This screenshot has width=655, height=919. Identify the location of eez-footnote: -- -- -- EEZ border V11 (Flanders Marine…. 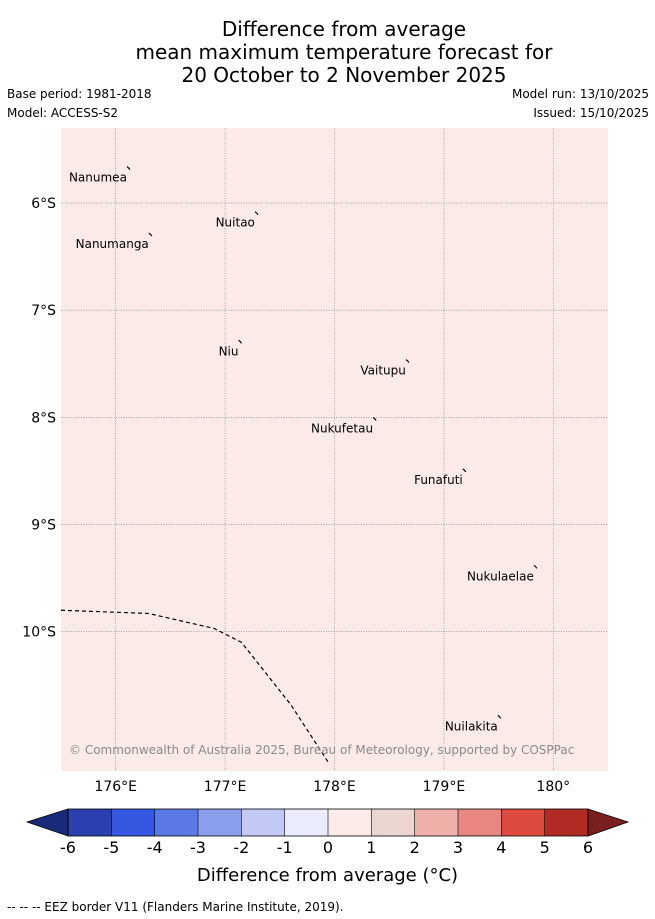
(175, 907).